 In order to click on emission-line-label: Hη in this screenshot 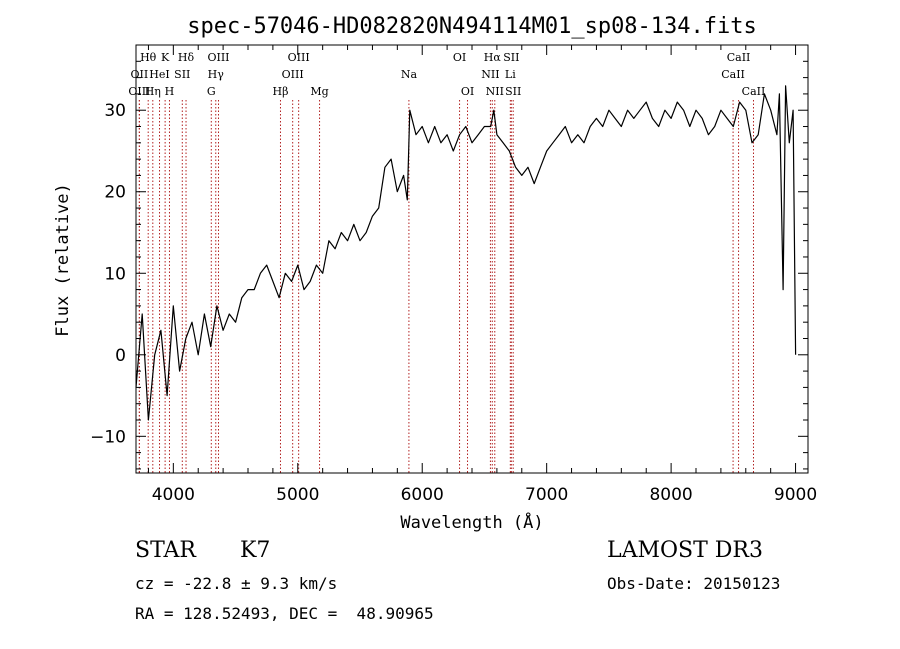, I will do `click(153, 91)`.